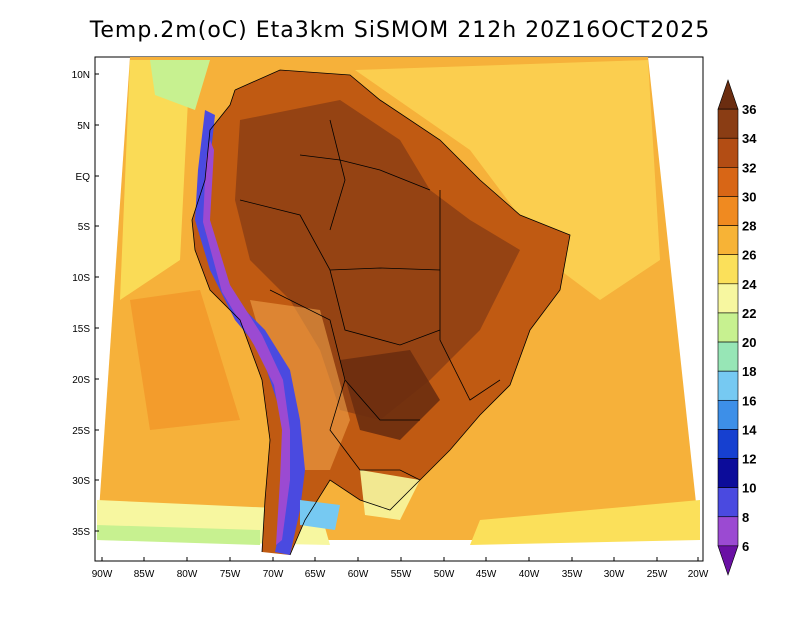 The width and height of the screenshot is (800, 618). I want to click on lon-label: 90W, so click(102, 574).